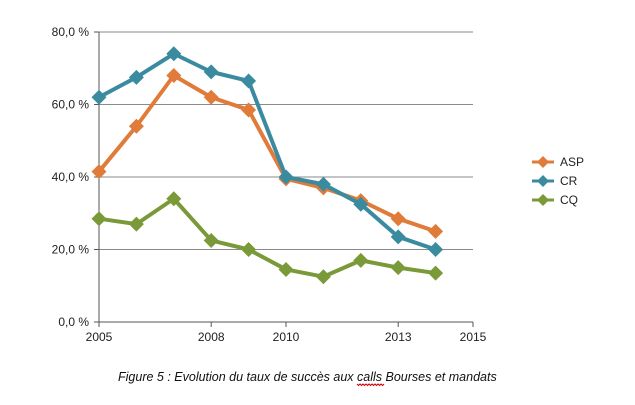  What do you see at coordinates (369, 377) in the screenshot?
I see `caption-underlined-word: calls` at bounding box center [369, 377].